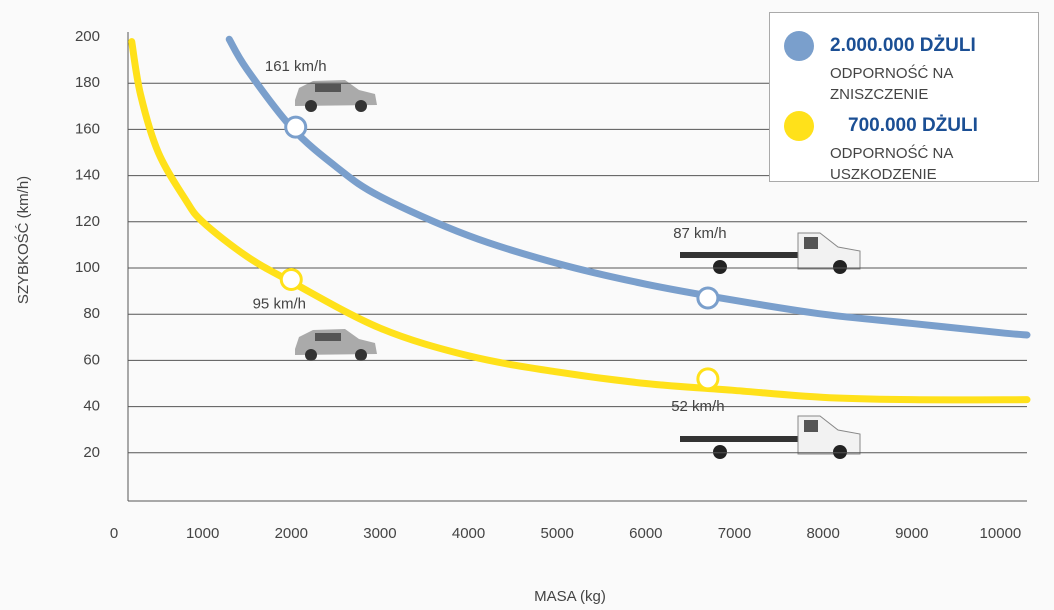 This screenshot has width=1054, height=610. I want to click on x-axis-label: MASA (kg), so click(570, 596).